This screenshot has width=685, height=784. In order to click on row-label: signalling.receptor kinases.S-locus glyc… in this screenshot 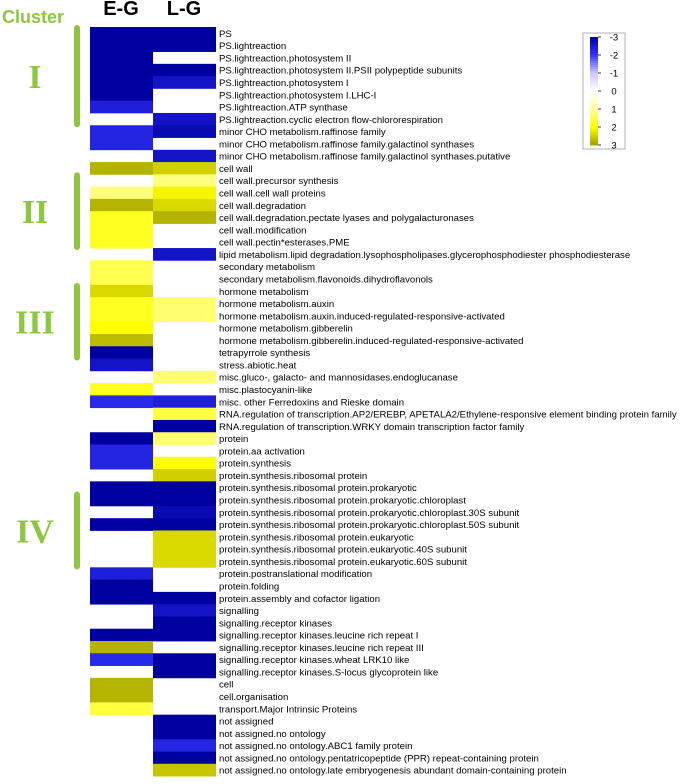, I will do `click(328, 672)`.